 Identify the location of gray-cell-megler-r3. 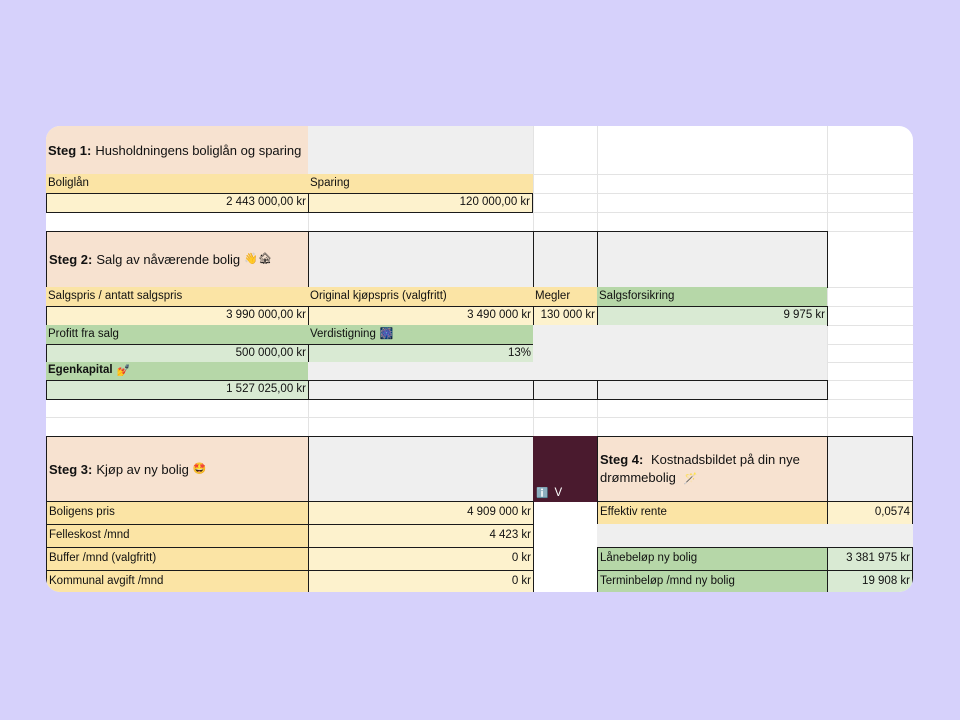
(565, 334).